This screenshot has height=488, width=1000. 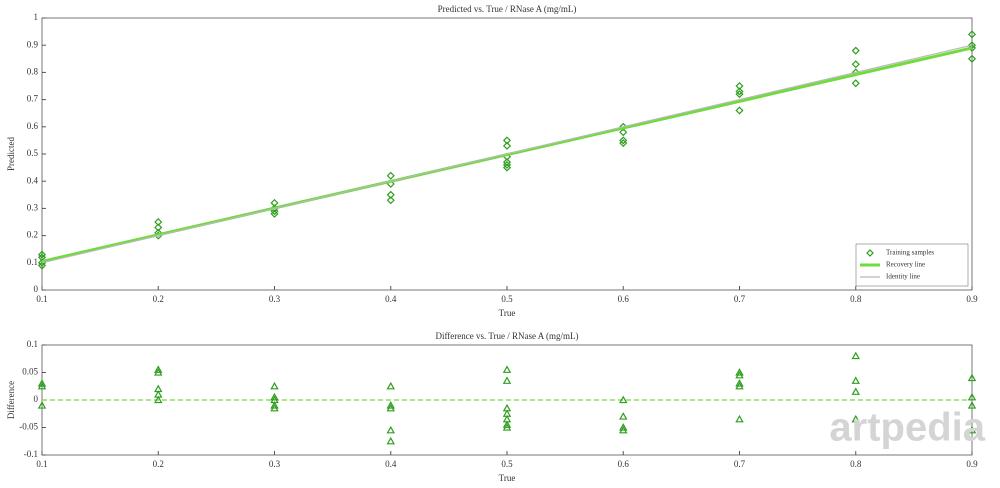 I want to click on x-tick-label: 0.7, so click(x=740, y=464).